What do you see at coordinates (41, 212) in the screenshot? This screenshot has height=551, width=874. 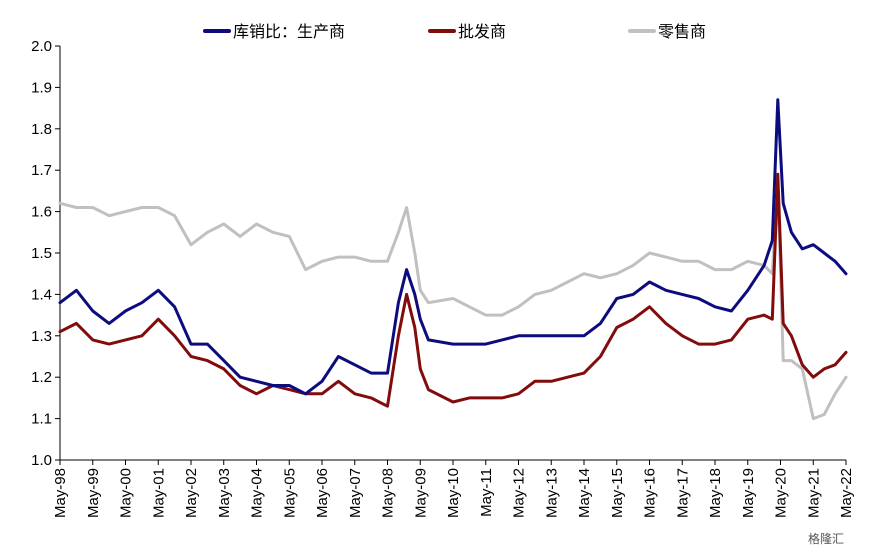 I see `y-tick-label: 1.6` at bounding box center [41, 212].